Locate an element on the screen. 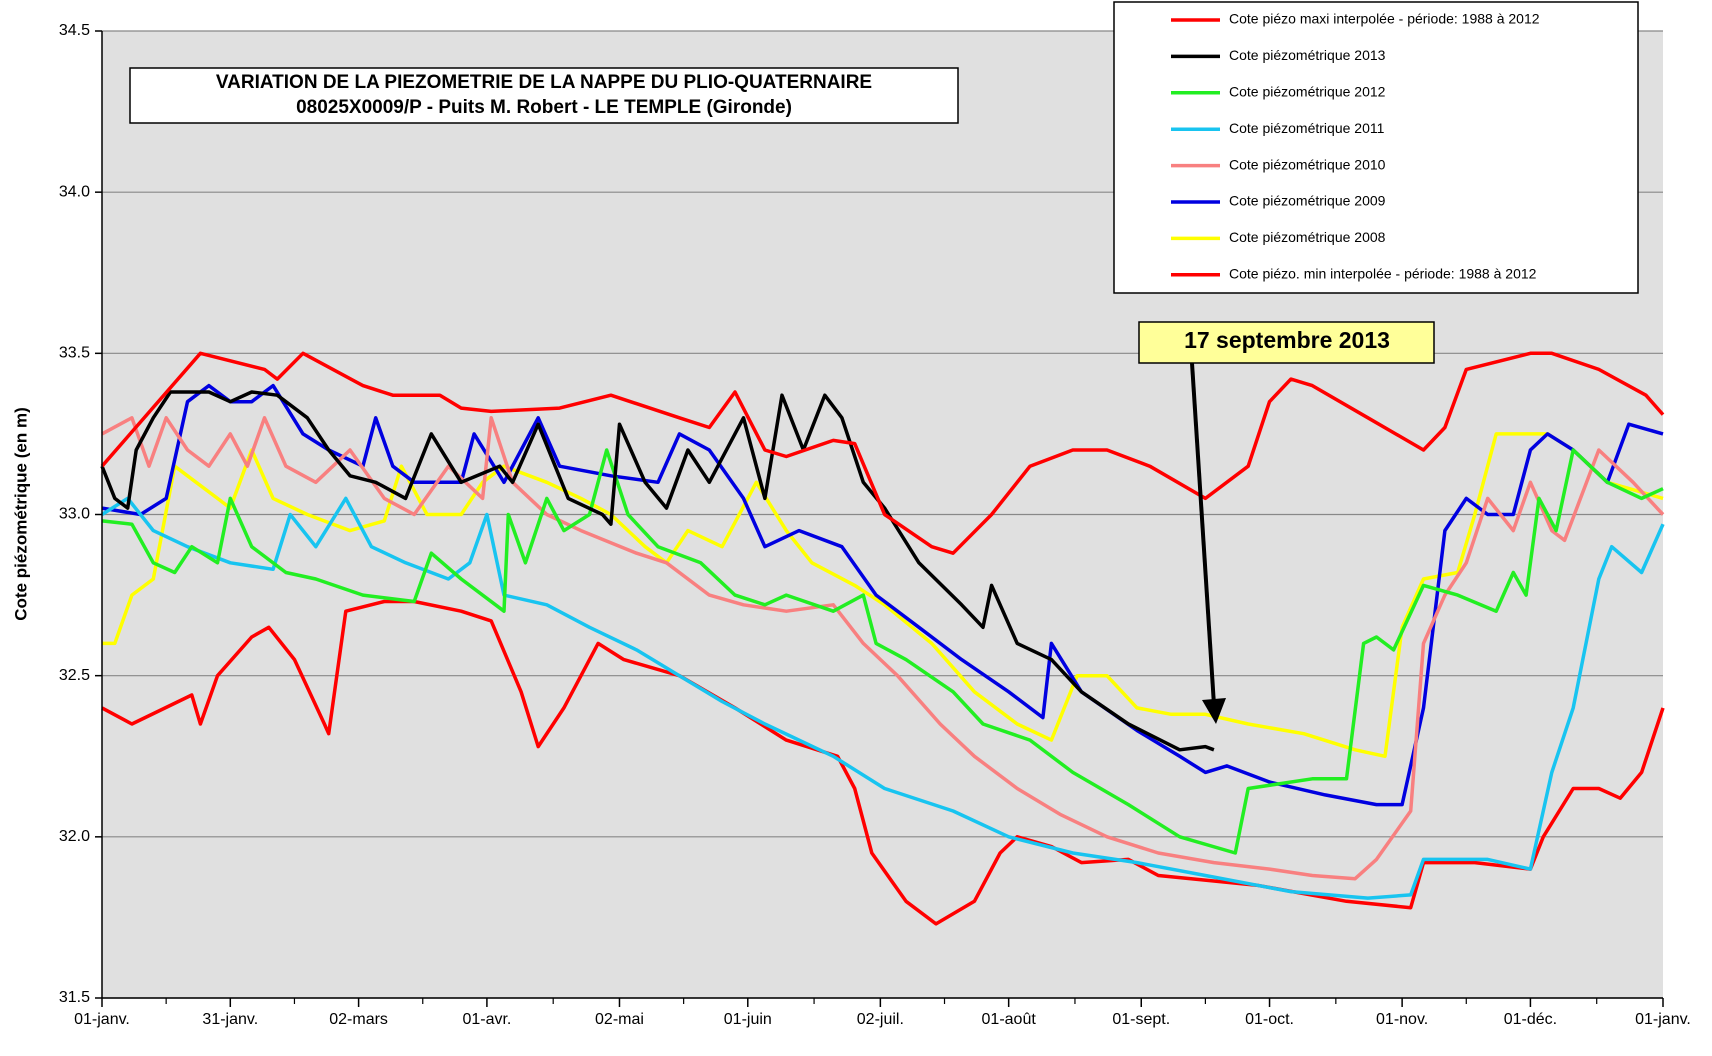 The height and width of the screenshot is (1056, 1712). annotation-box is located at coordinates (1286, 342).